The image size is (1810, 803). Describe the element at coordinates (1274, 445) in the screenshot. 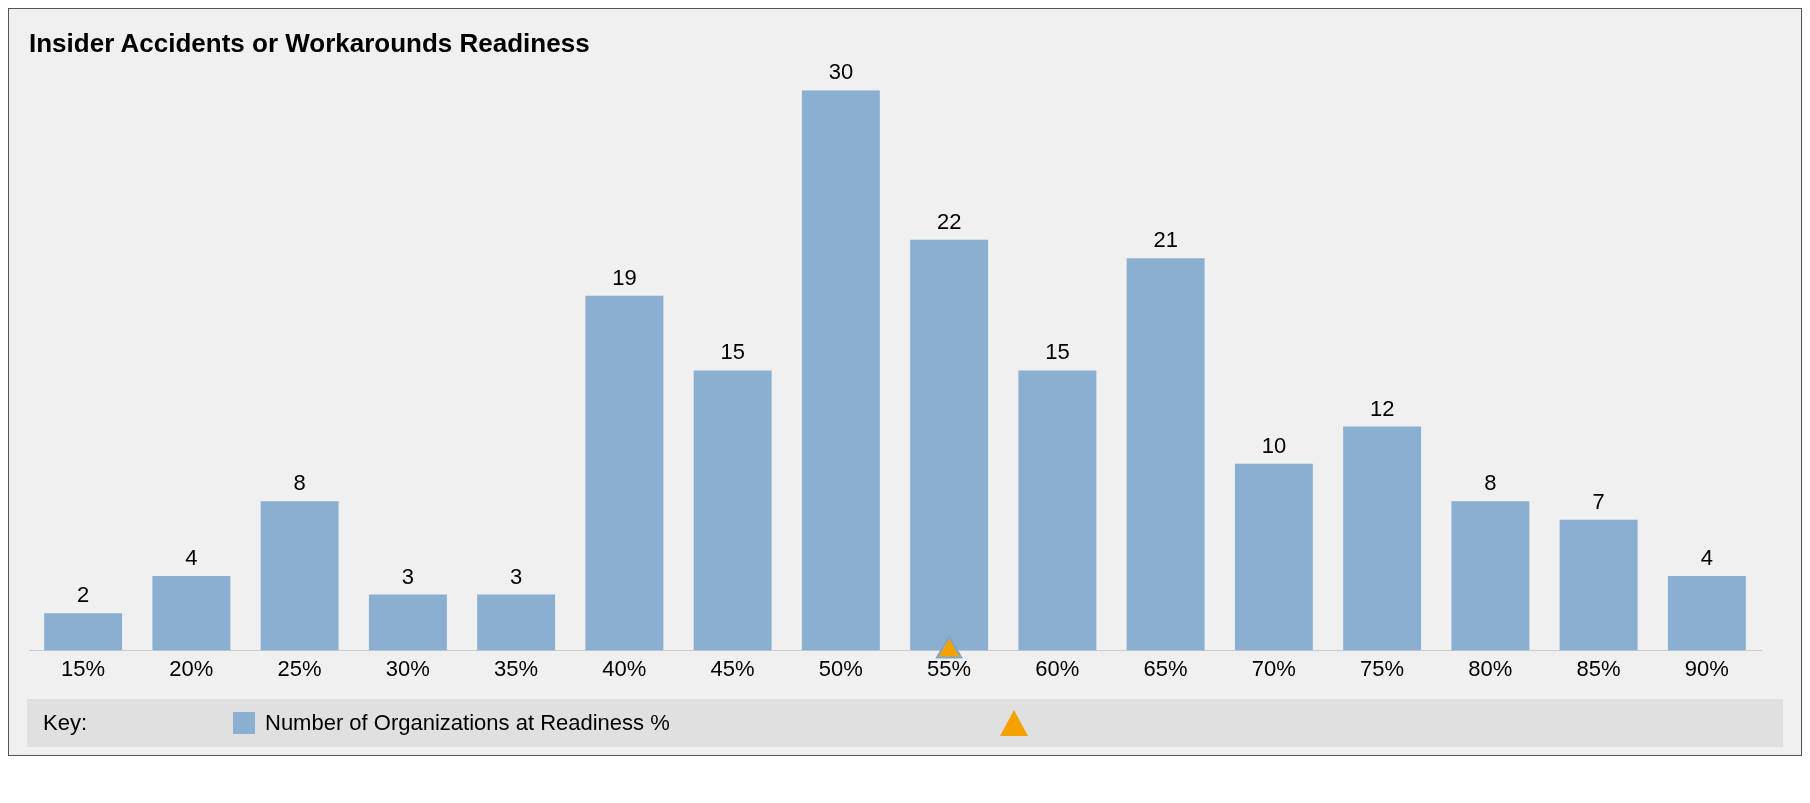

I see `data-label: 10` at that location.